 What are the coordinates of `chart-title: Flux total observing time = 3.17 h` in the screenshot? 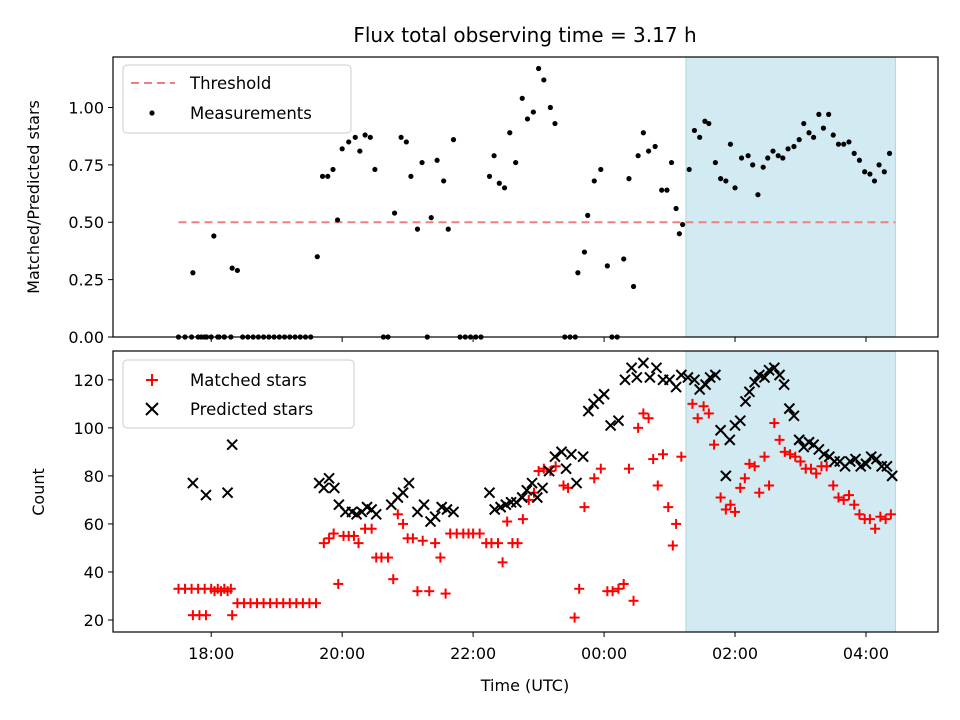 It's located at (524, 35).